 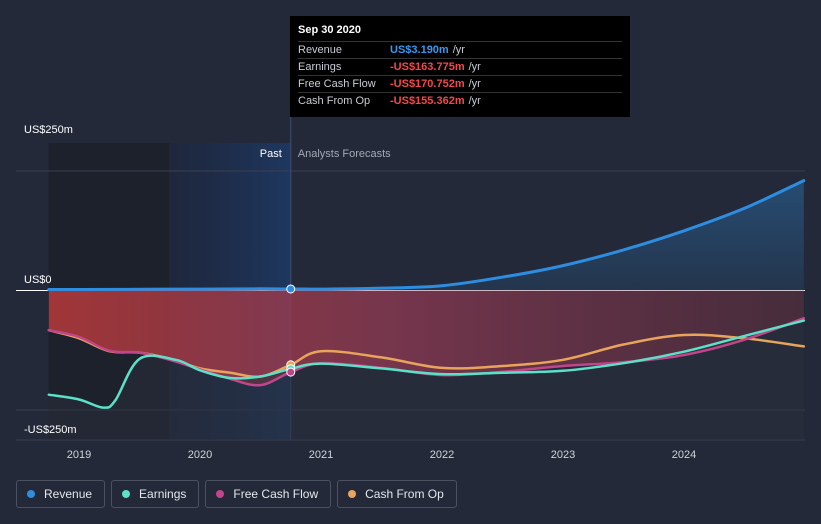 I want to click on legend-item-revenue: Revenue, so click(x=61, y=494).